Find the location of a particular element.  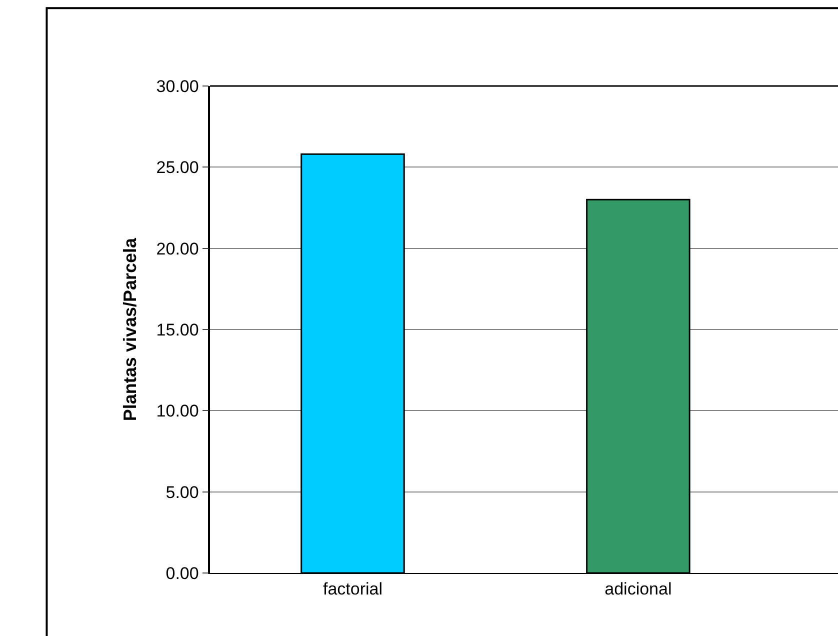

y-tick-label: 25.00 is located at coordinates (177, 168).